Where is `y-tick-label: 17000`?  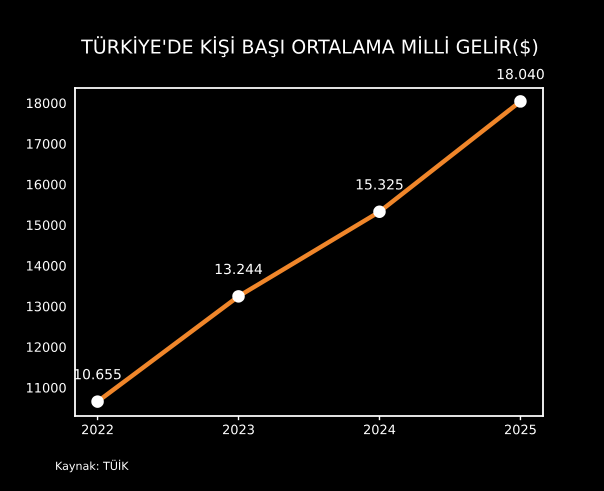 y-tick-label: 17000 is located at coordinates (46, 144).